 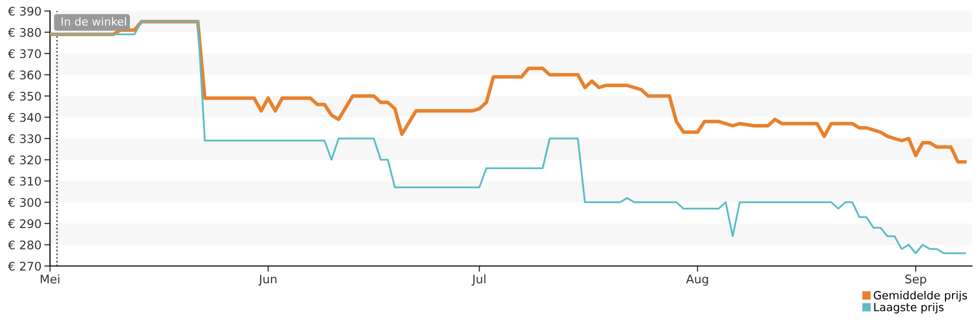 What do you see at coordinates (24, 53) in the screenshot?
I see `y-tick-label: € 370` at bounding box center [24, 53].